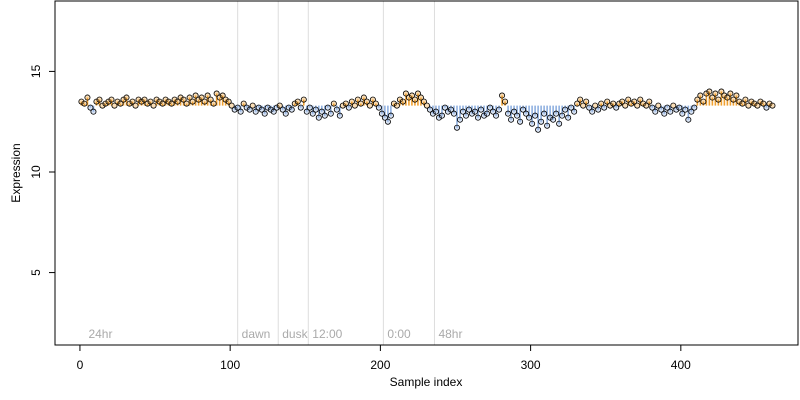 The image size is (800, 400). What do you see at coordinates (531, 365) in the screenshot?
I see `x-tick-label: 300` at bounding box center [531, 365].